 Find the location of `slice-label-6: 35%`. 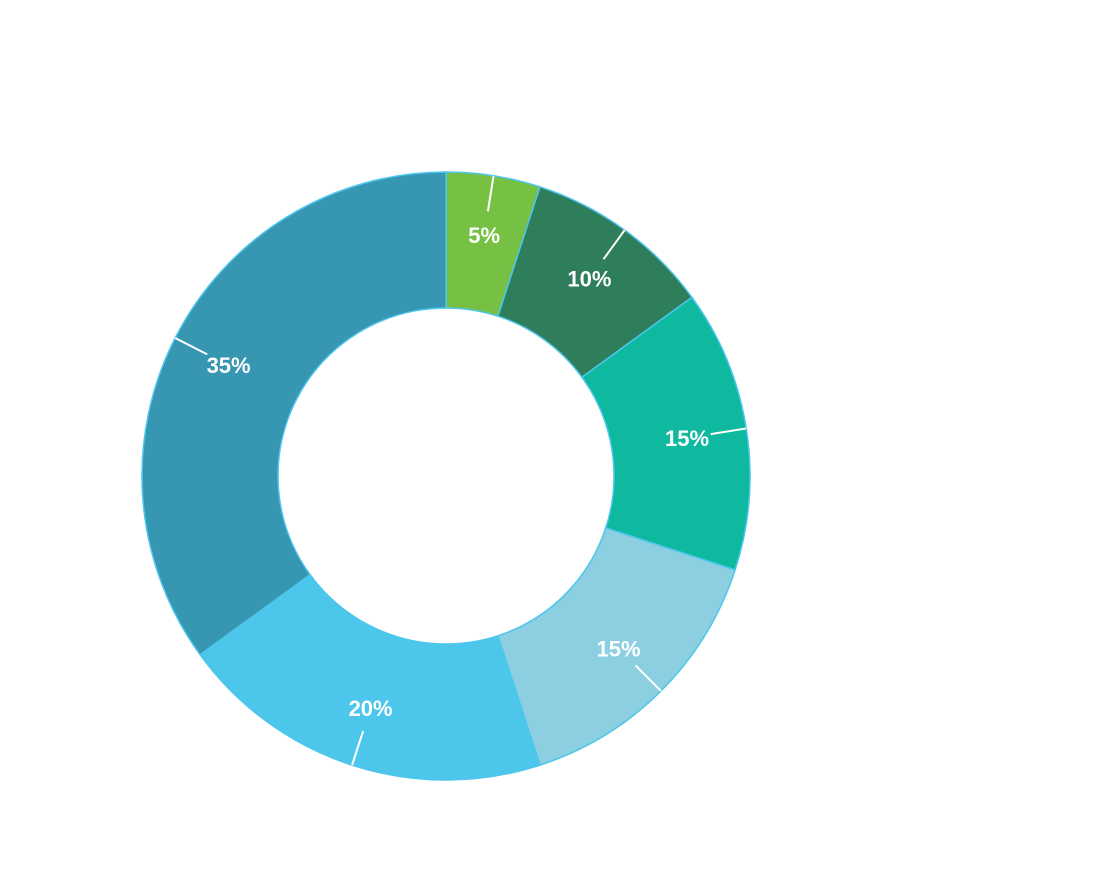

slice-label-6: 35% is located at coordinates (229, 365).